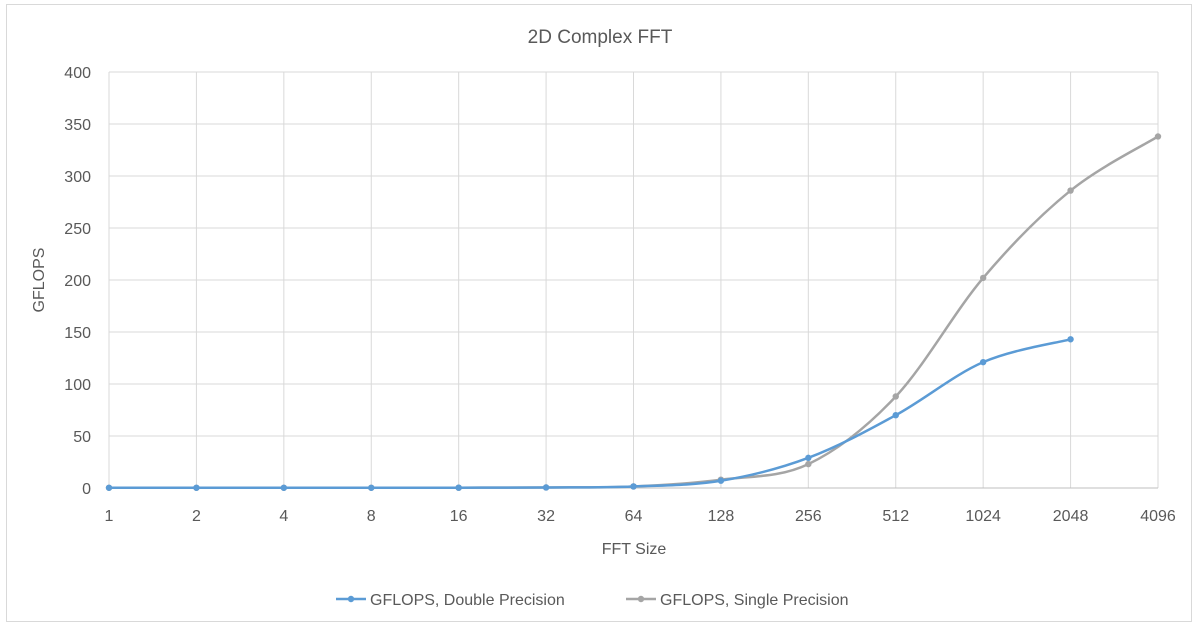 The width and height of the screenshot is (1198, 626). Describe the element at coordinates (600, 37) in the screenshot. I see `chart-title: 2D Complex FFT` at that location.